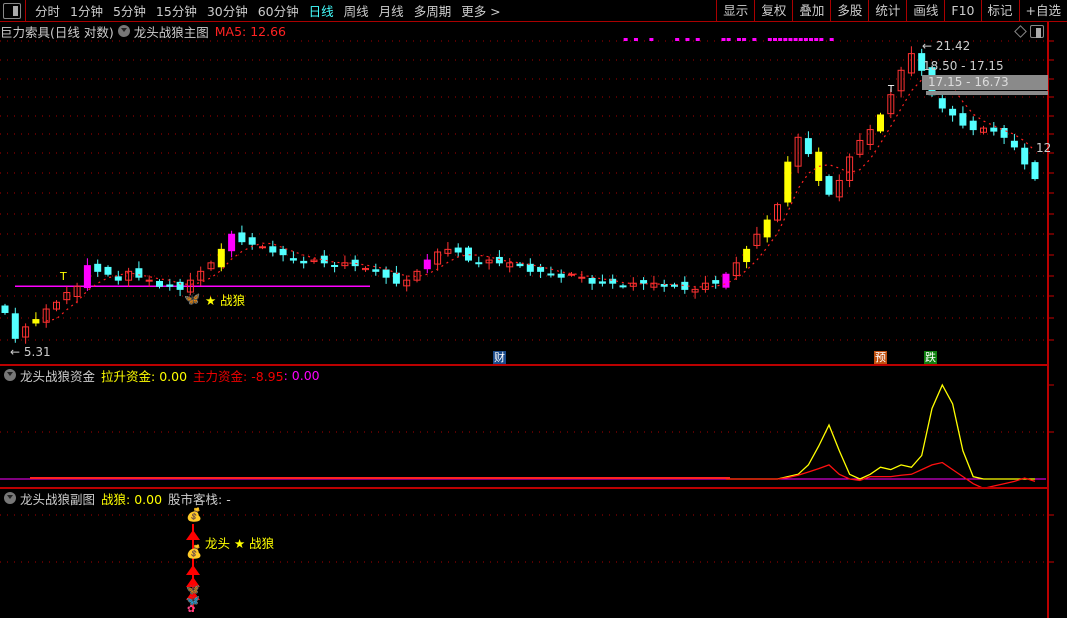  I want to click on period-tab: 日线, so click(321, 11).